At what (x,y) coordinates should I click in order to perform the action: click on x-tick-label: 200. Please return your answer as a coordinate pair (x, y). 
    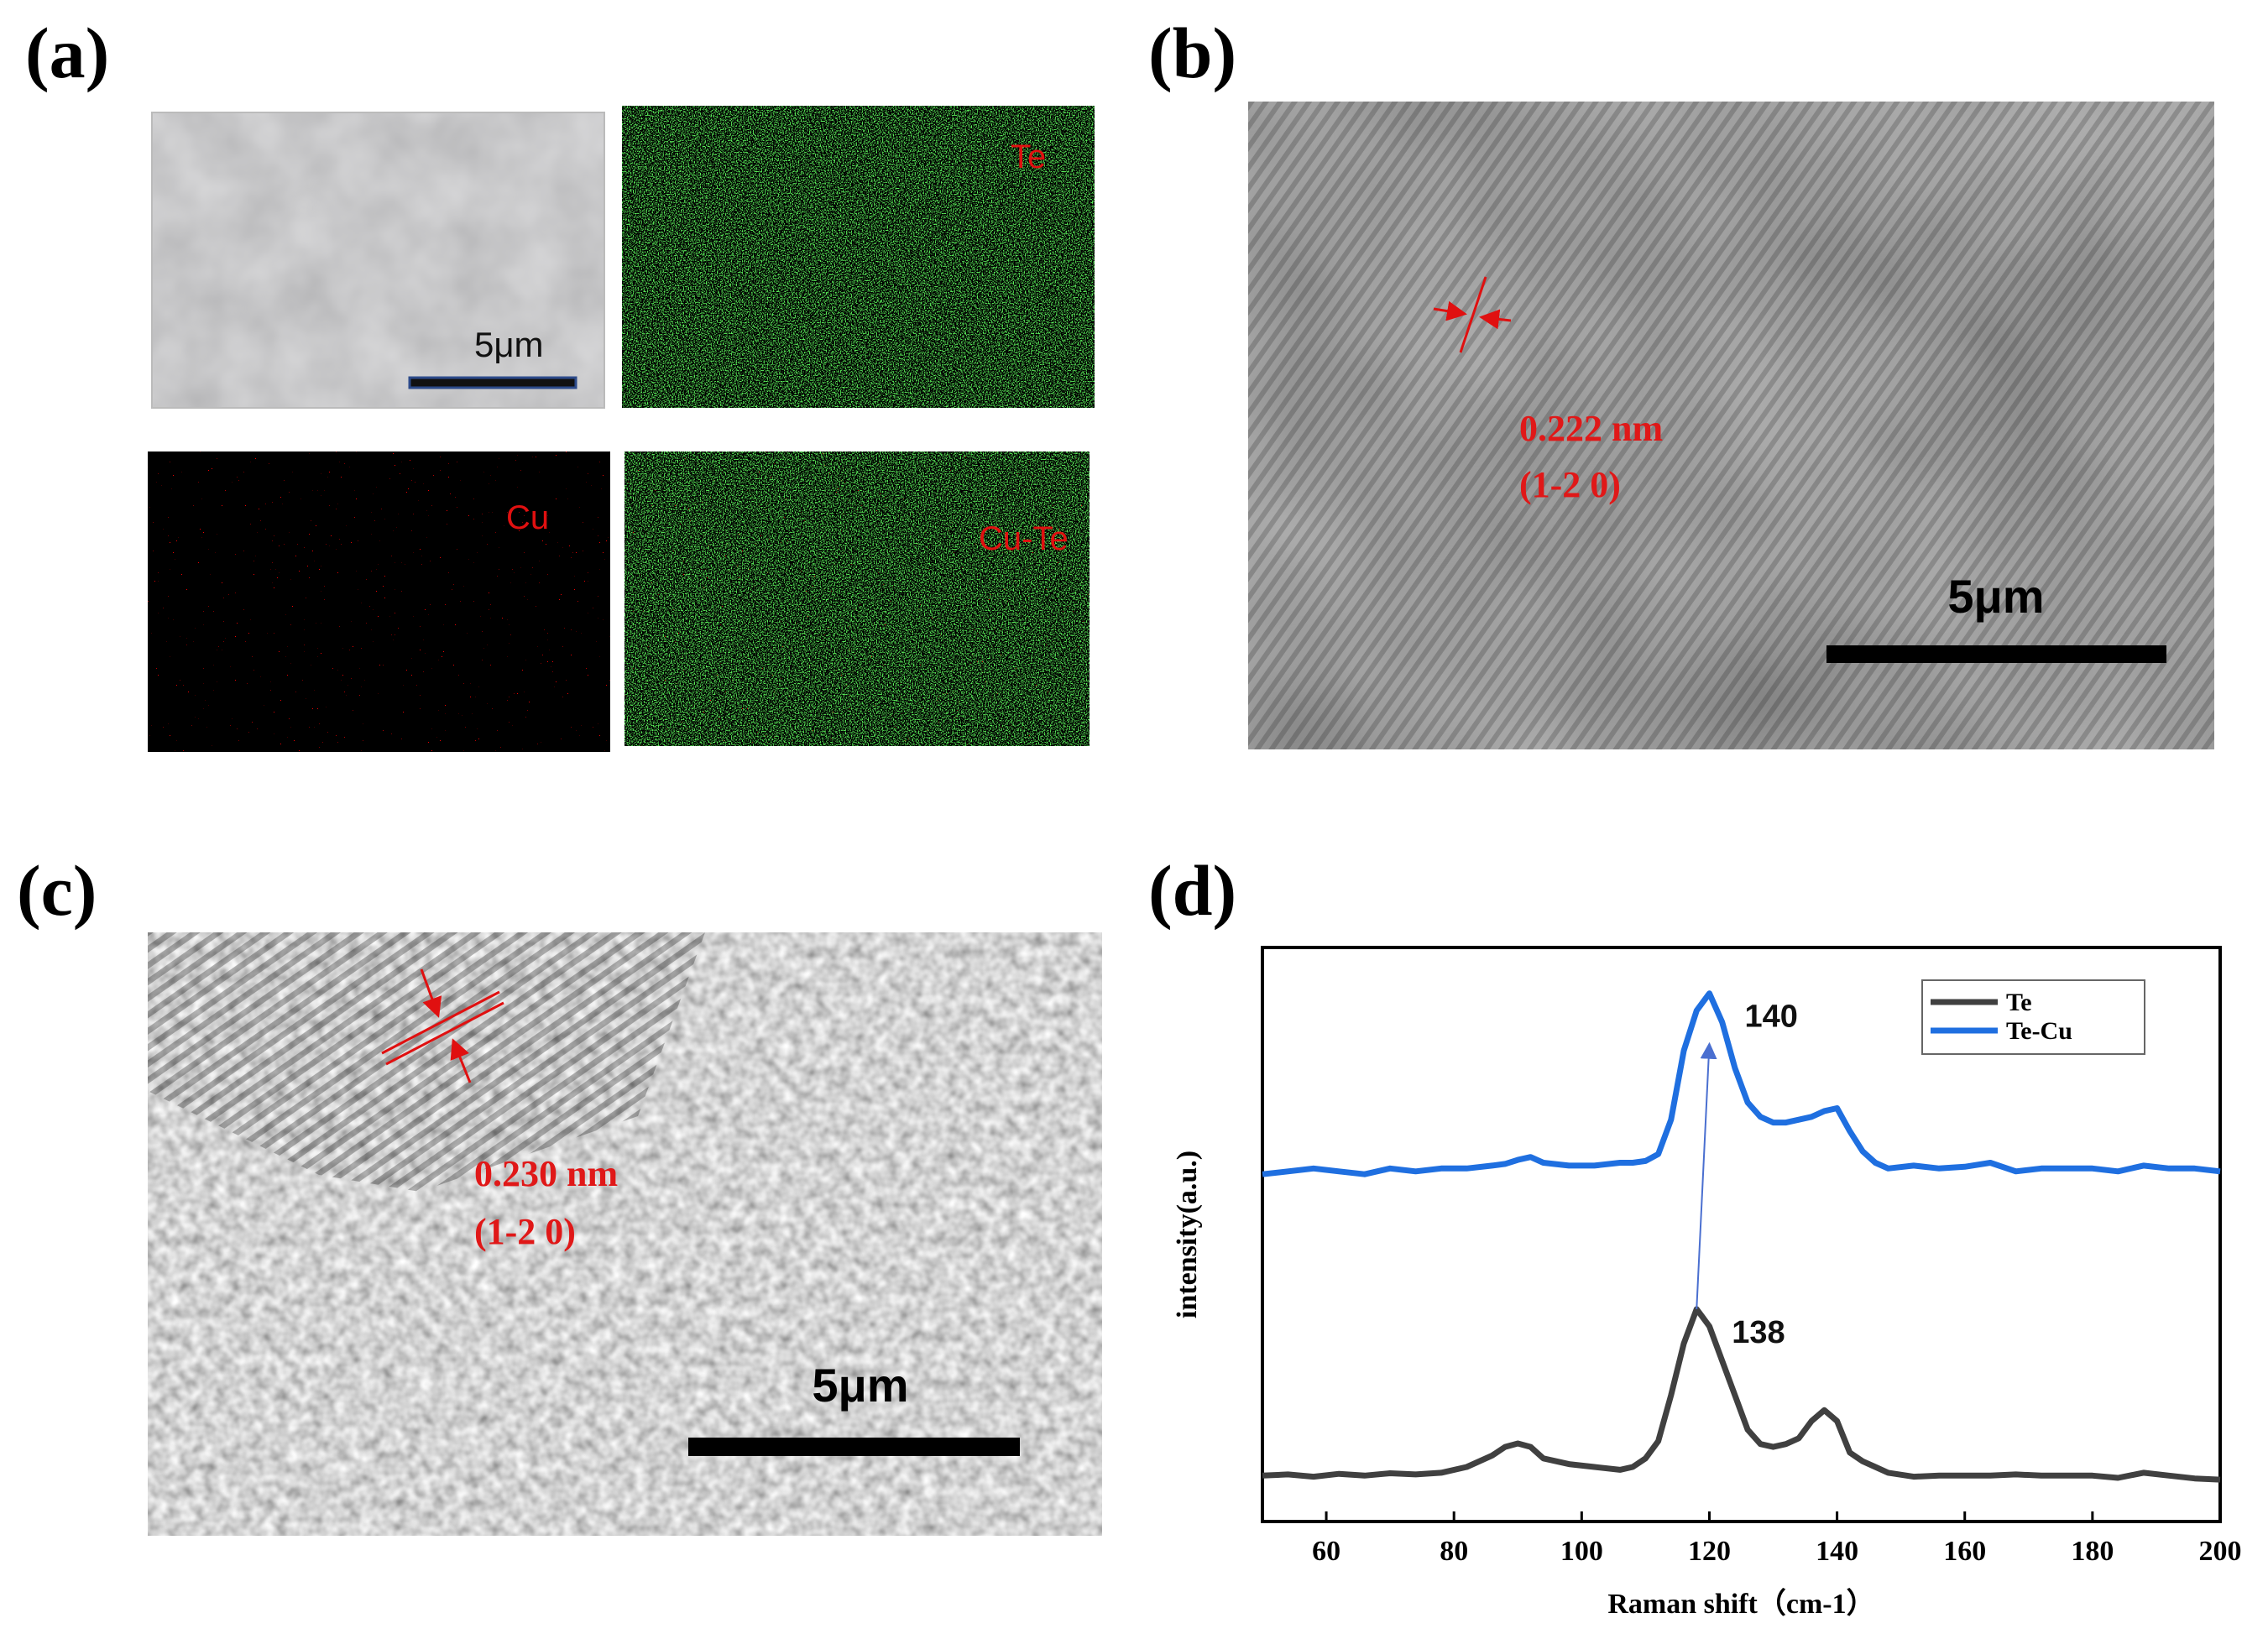
    Looking at the image, I should click on (2220, 1552).